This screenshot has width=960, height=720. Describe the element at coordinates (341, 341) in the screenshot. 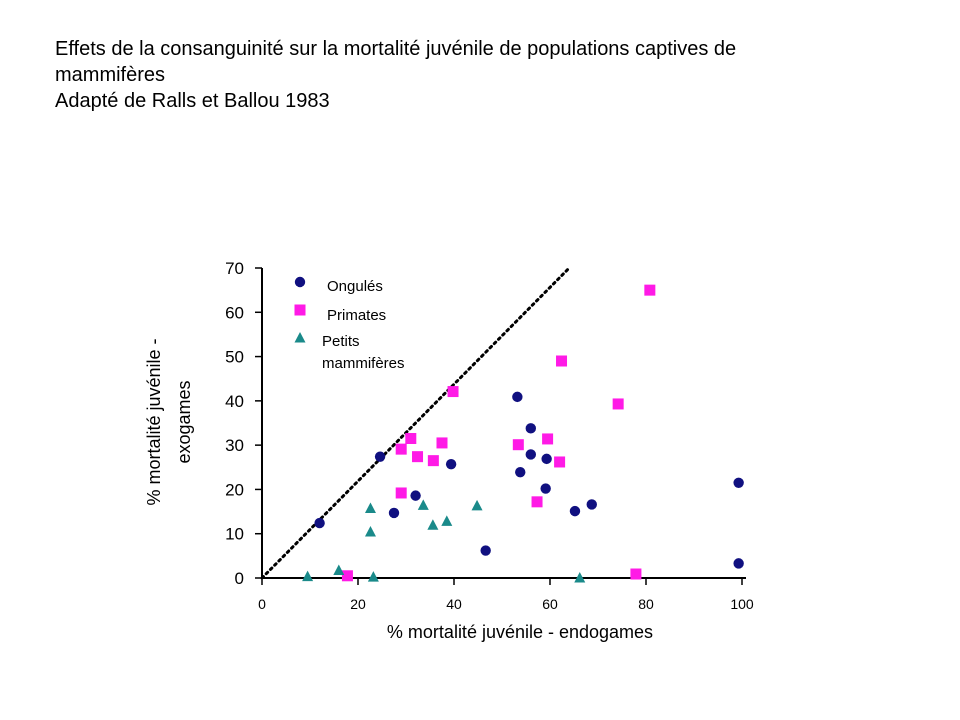

I see `legend-label-line: Petits` at that location.